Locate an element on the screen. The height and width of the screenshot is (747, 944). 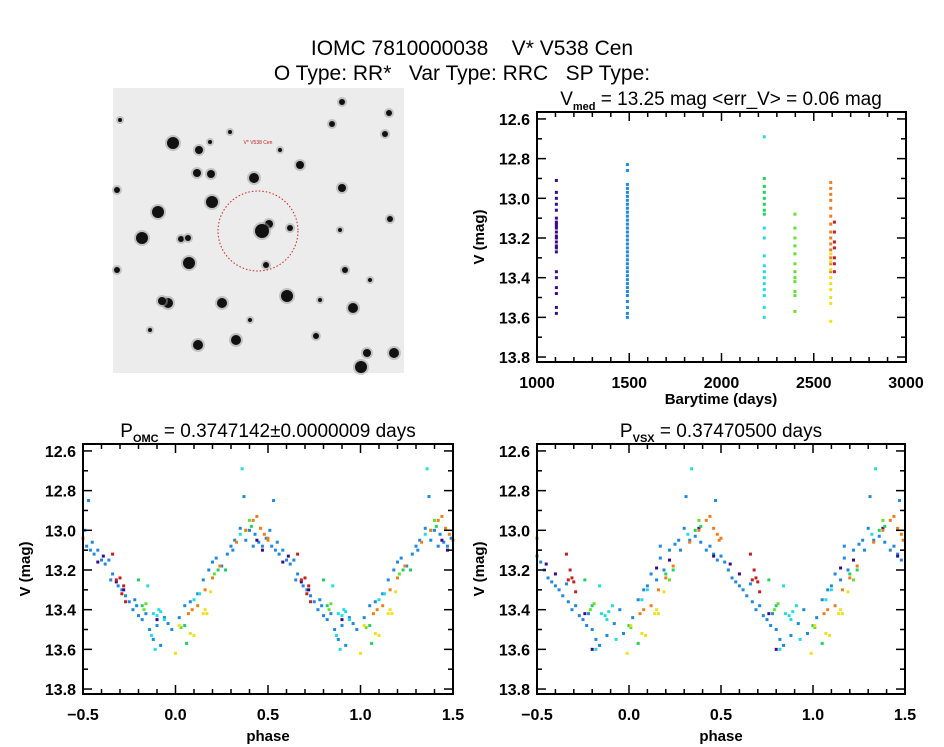
omc-plot-ylabel: V (mag) is located at coordinates (25, 568).